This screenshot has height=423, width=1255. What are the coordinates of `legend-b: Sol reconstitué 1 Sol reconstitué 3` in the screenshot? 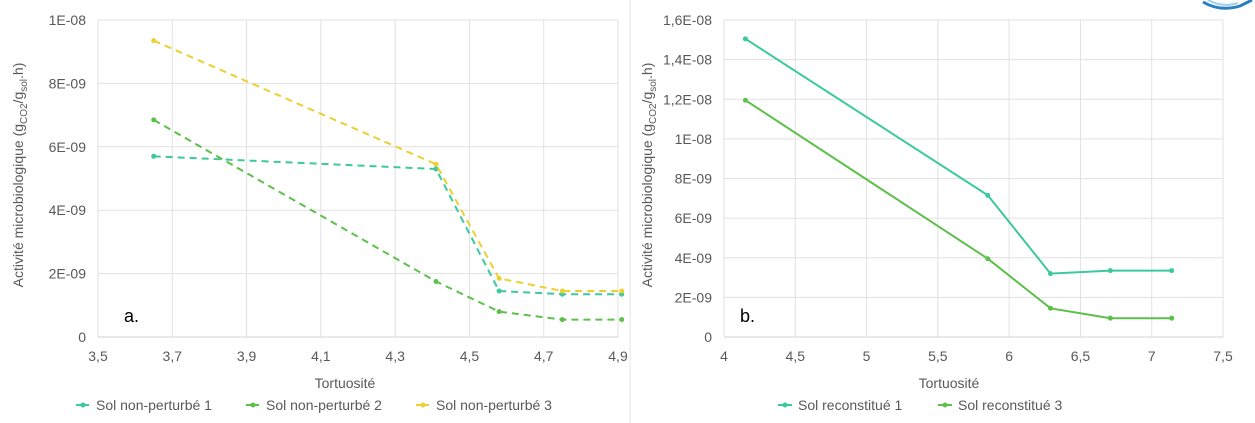 It's located at (920, 405).